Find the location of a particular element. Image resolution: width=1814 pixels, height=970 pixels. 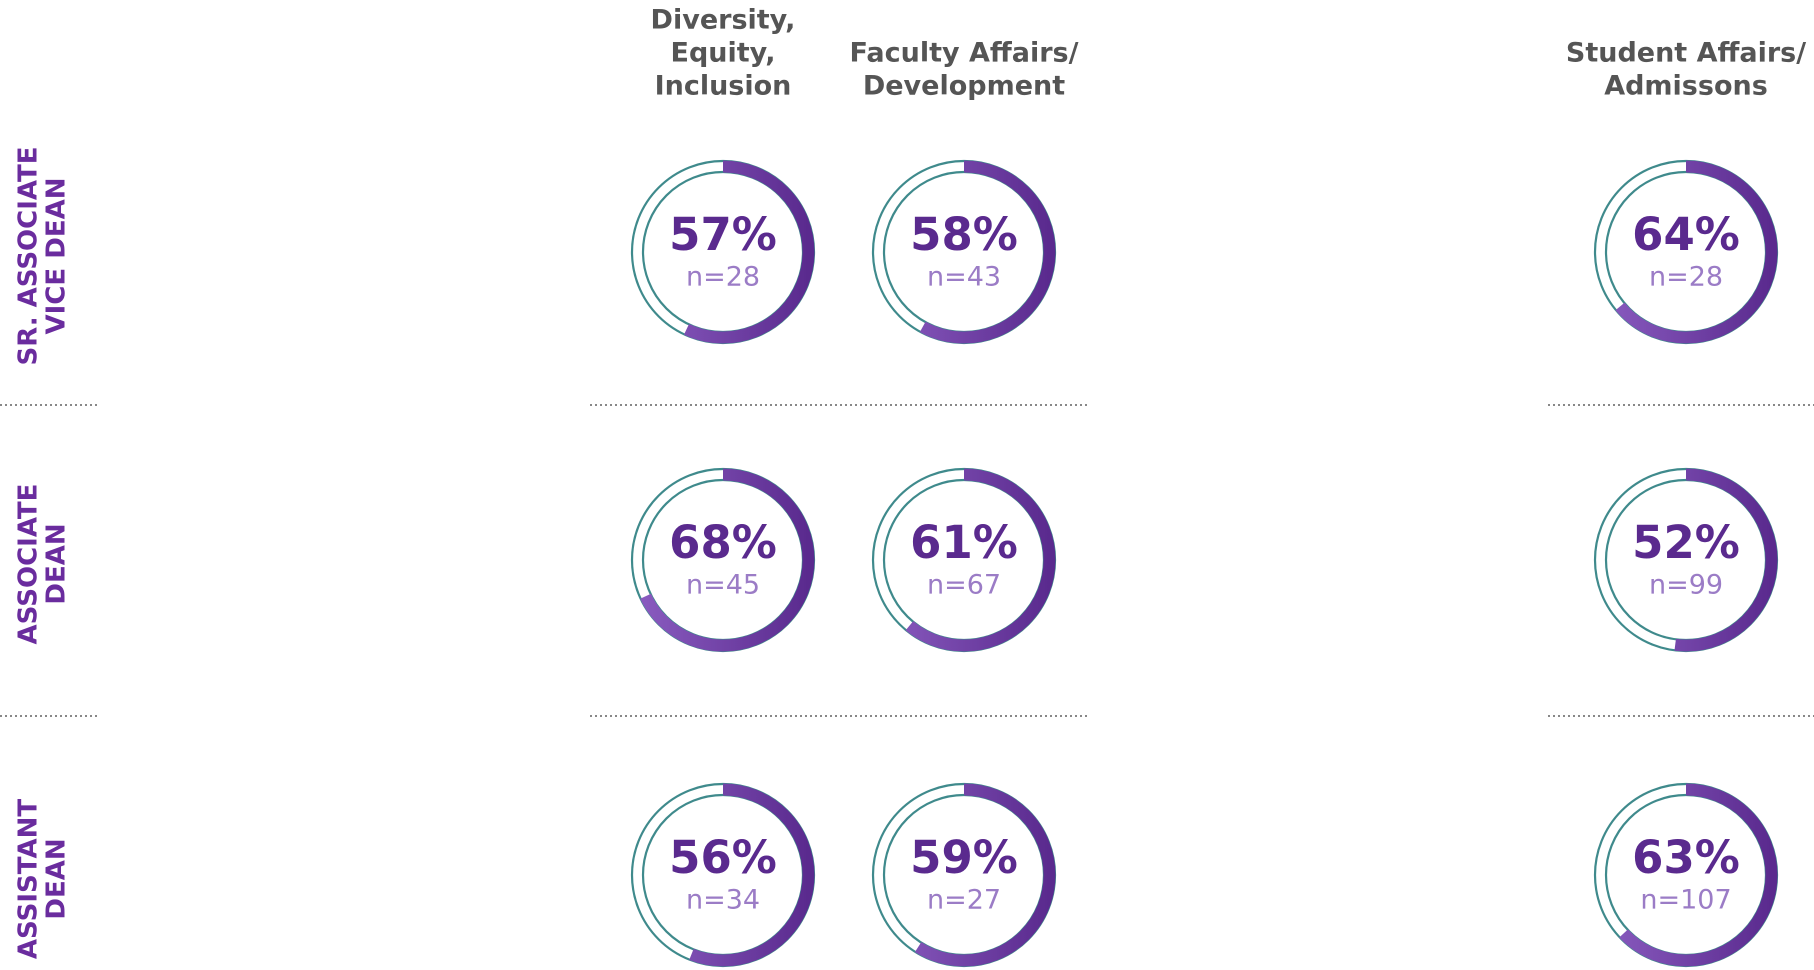

percent-label: 57% is located at coordinates (723, 234).